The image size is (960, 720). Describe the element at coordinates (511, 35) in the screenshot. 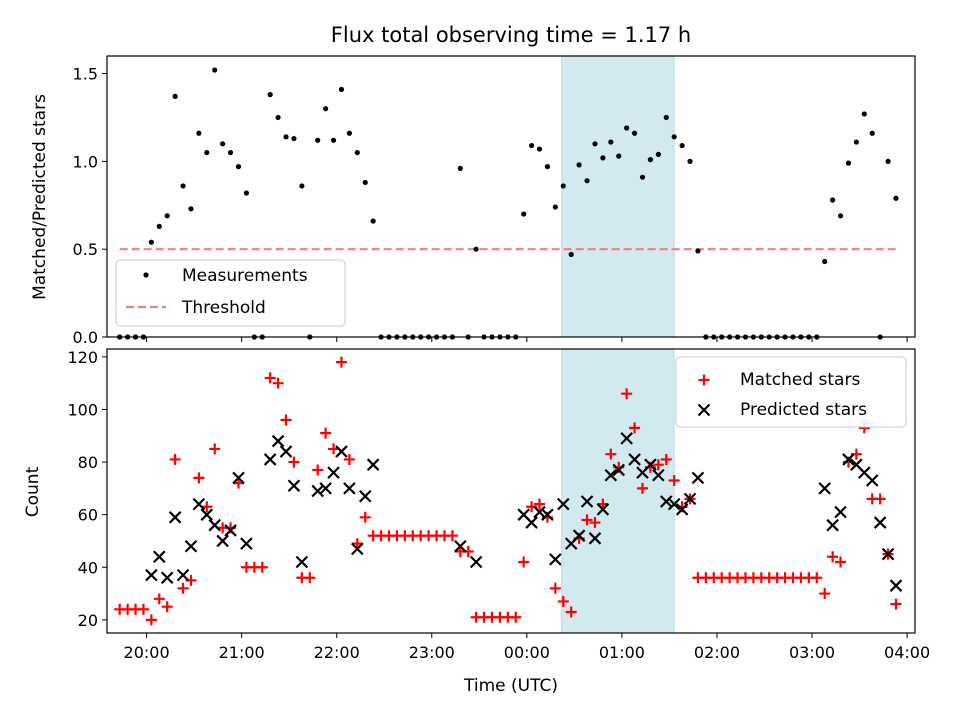

I see `chart-title: Flux total observing time = 1.17 h` at that location.